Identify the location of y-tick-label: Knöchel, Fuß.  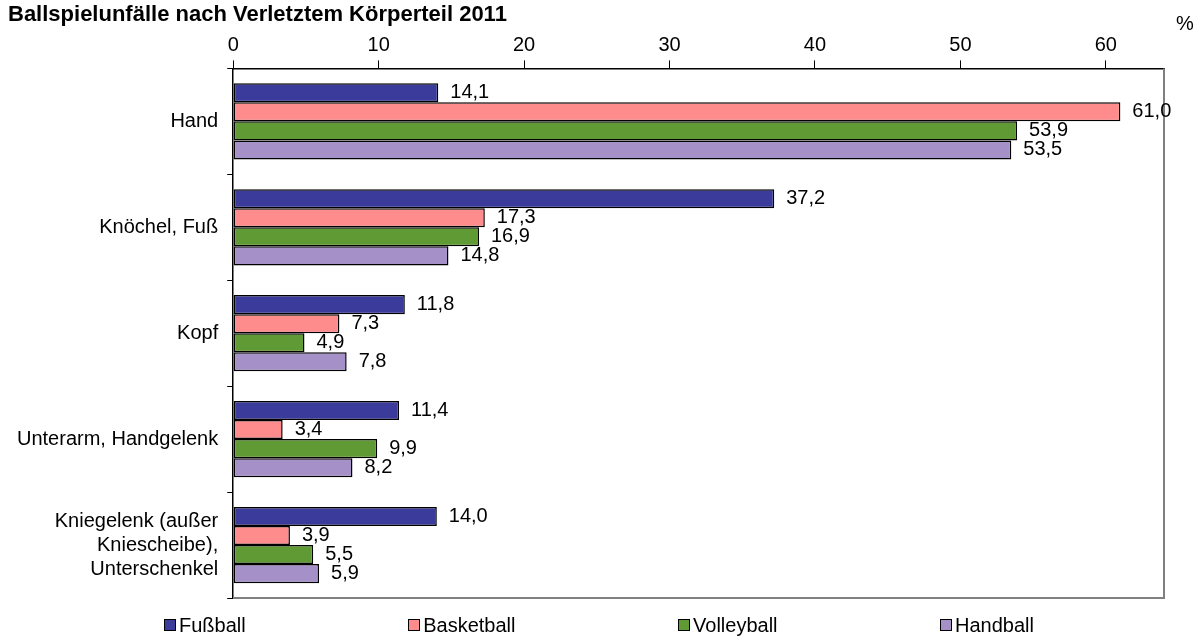
(159, 225).